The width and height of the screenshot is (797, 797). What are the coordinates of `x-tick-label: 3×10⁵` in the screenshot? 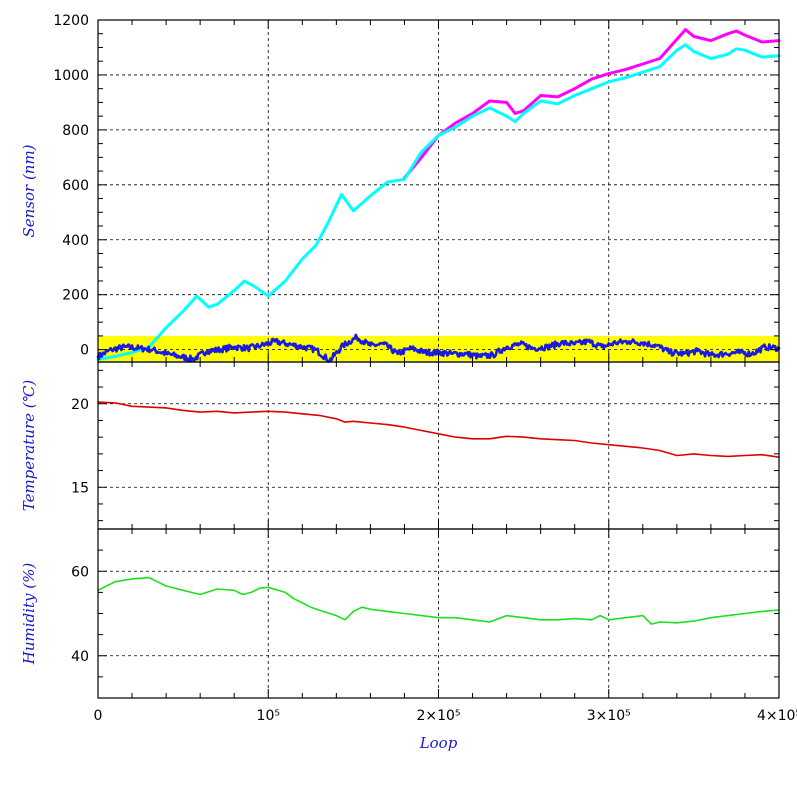 It's located at (609, 716).